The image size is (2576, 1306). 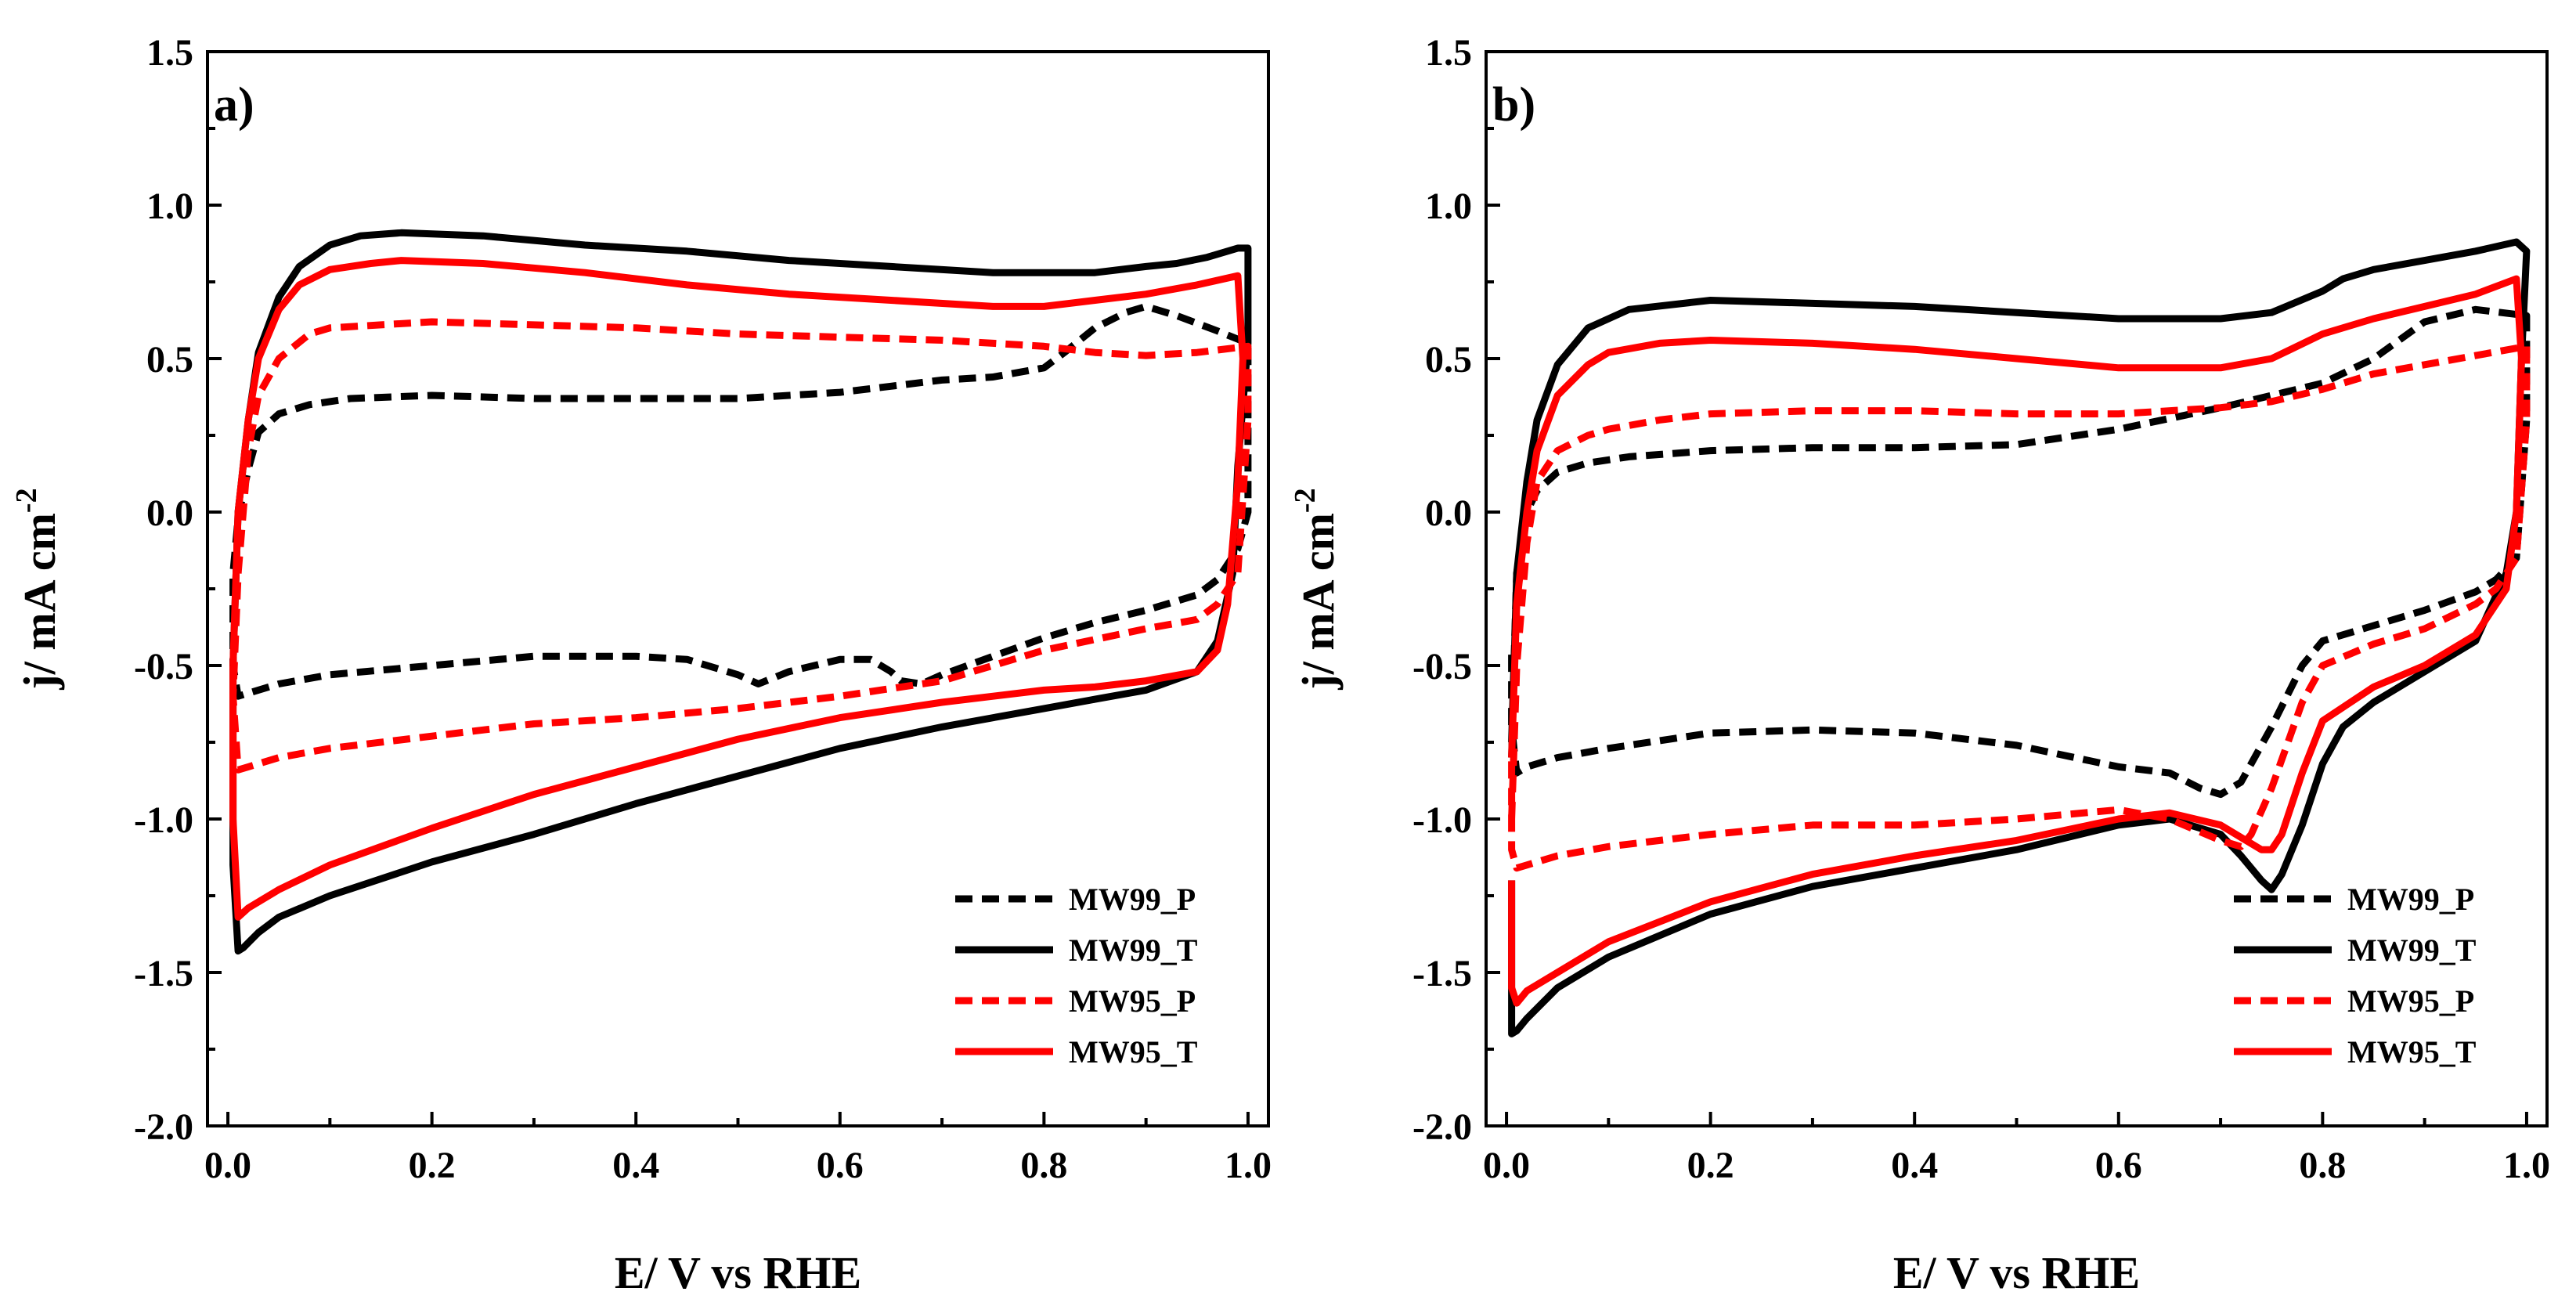 I want to click on series-line-mw95-p, so click(x=740, y=546).